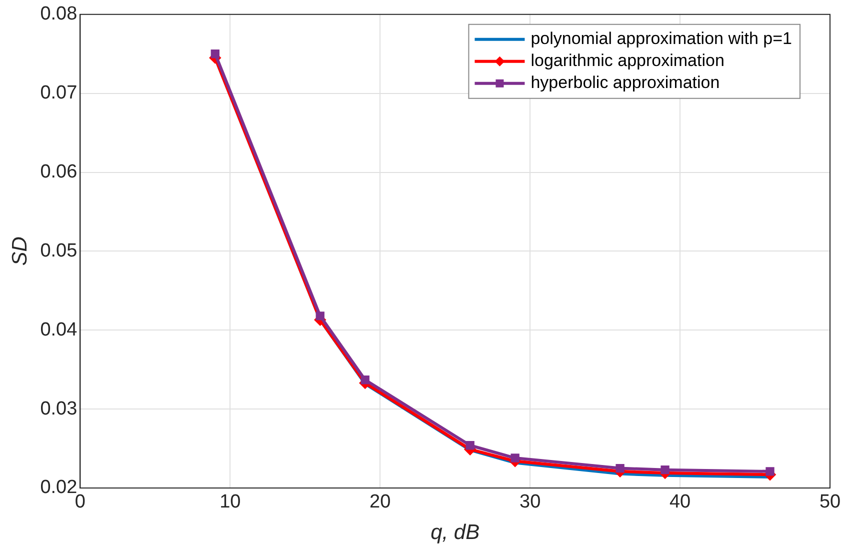  Describe the element at coordinates (625, 82) in the screenshot. I see `legend-label: hyperbolic approximation` at that location.